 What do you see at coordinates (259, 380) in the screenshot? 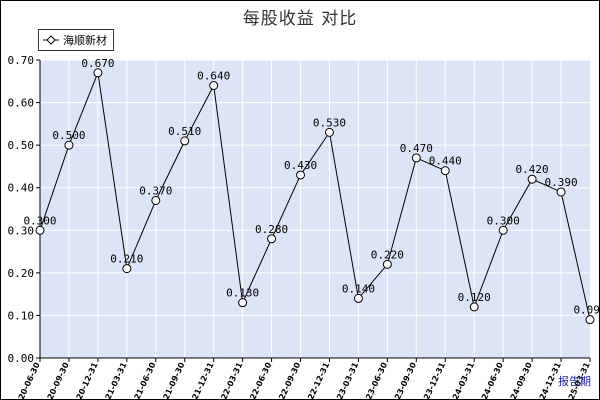
I see `x-tick-label: 2022-06-30` at bounding box center [259, 380].